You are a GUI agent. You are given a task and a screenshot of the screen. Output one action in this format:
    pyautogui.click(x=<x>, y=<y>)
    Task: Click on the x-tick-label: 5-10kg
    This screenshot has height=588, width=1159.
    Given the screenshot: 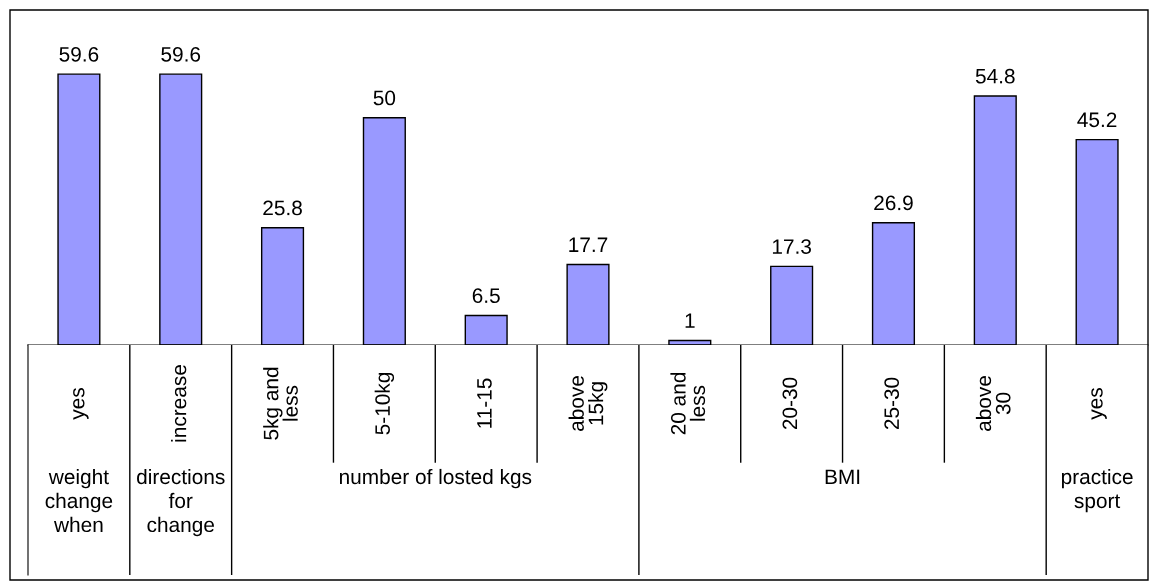 What is the action you would take?
    pyautogui.click(x=384, y=403)
    